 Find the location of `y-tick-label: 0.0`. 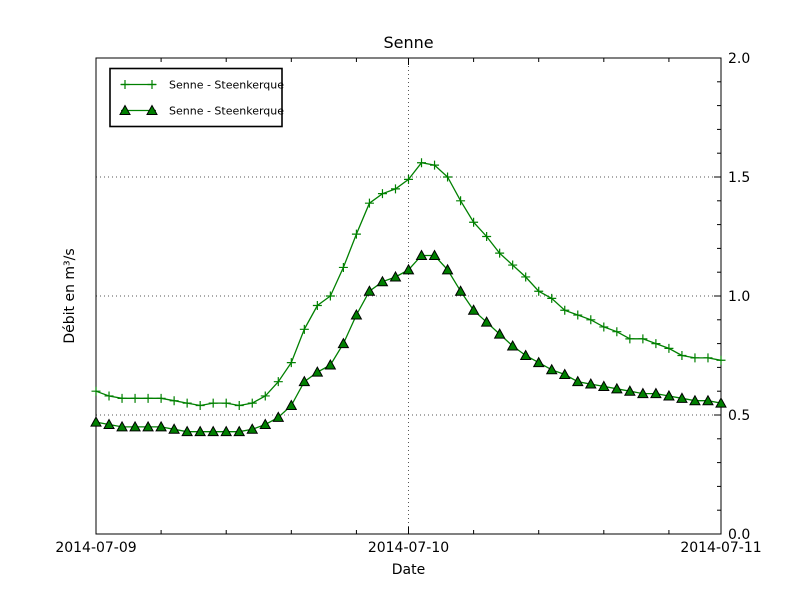

y-tick-label: 0.0 is located at coordinates (739, 535).